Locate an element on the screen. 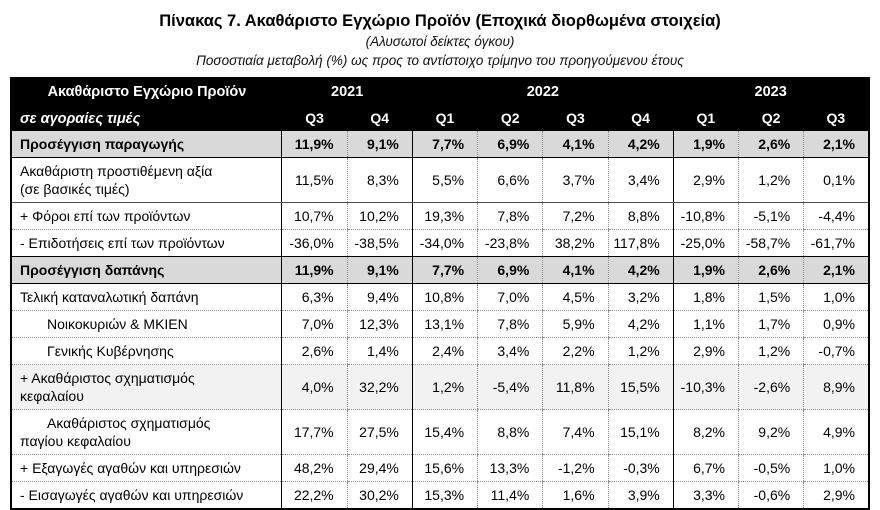 Image resolution: width=880 pixels, height=510 pixels. cell-value: 1,8% is located at coordinates (705, 297).